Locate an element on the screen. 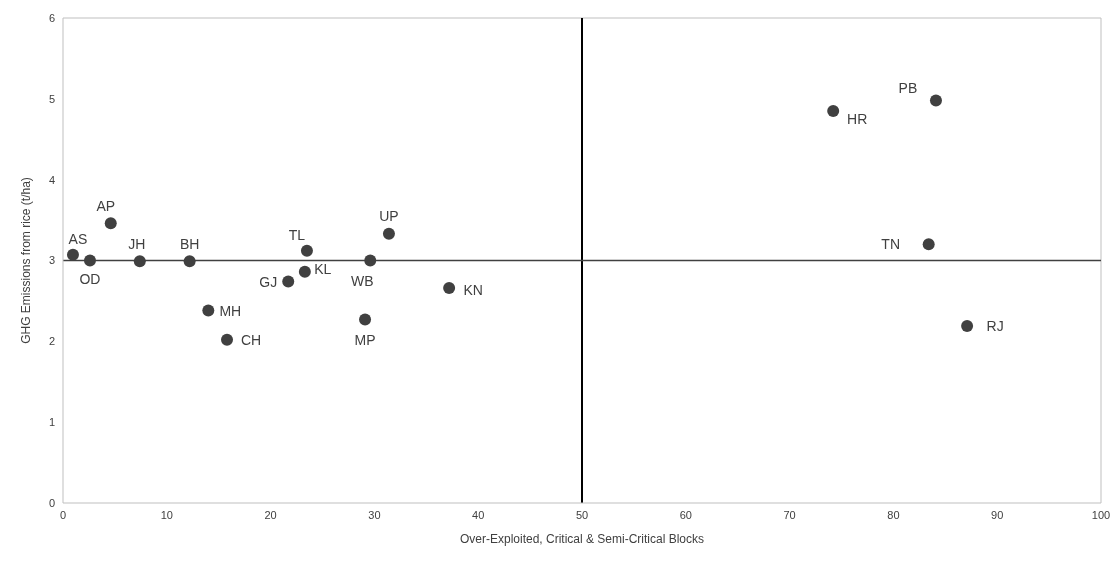 The image size is (1118, 572). annotation: CH is located at coordinates (251, 339).